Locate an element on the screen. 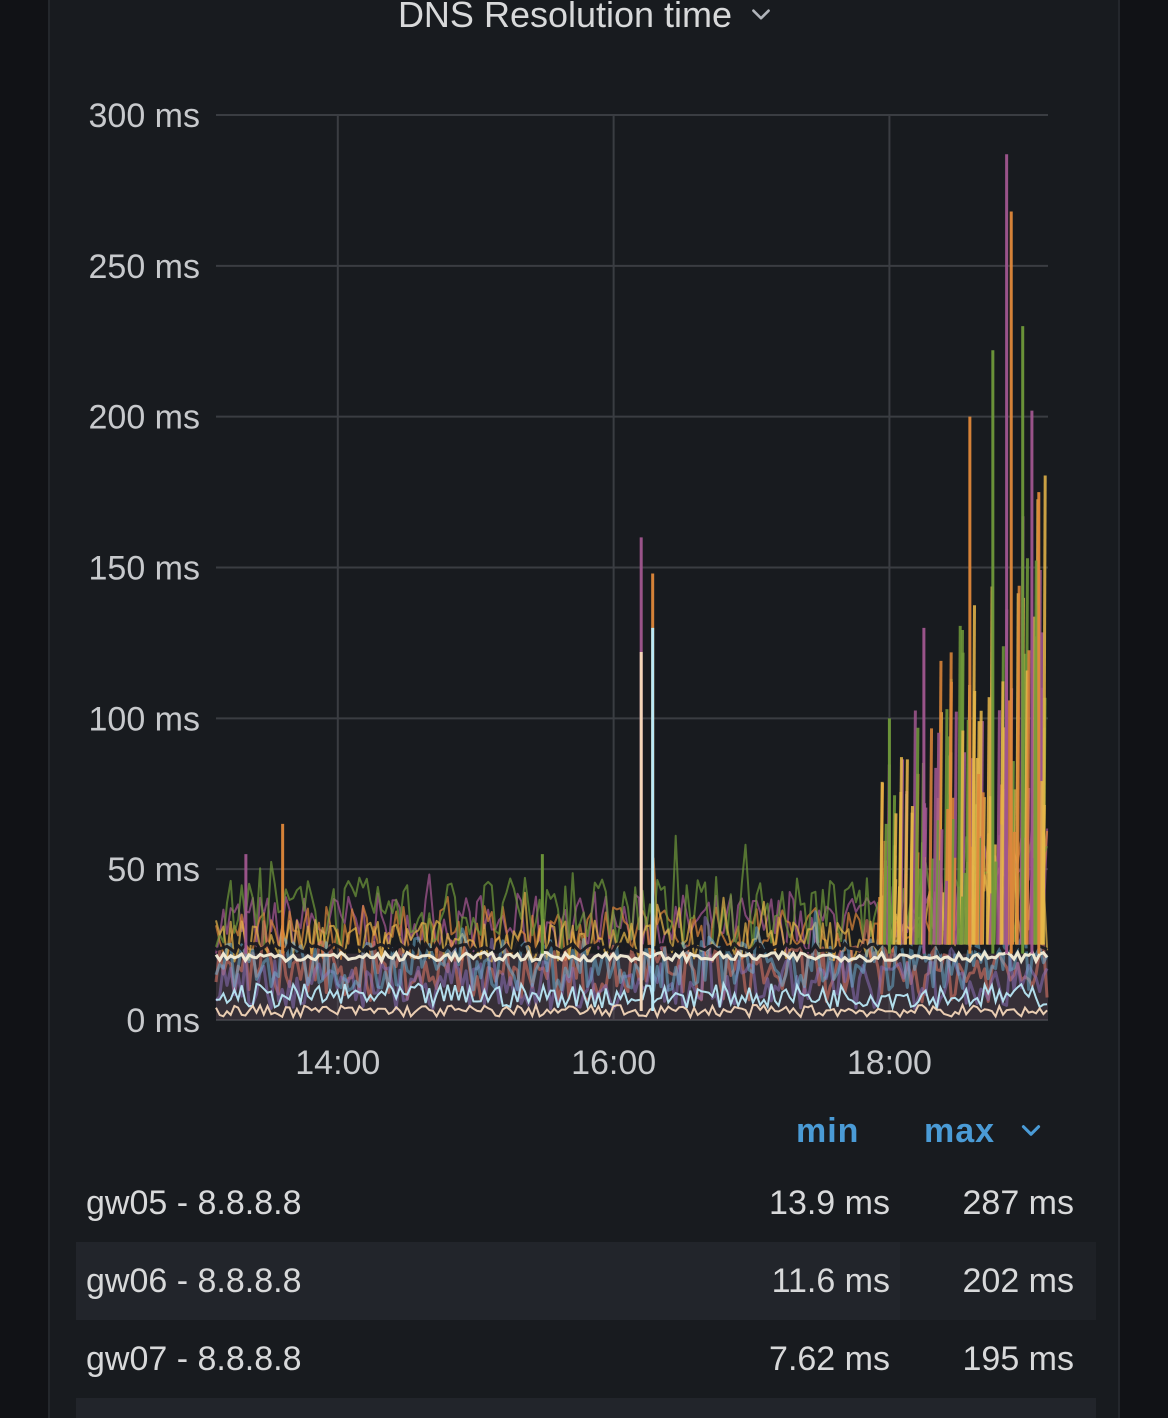 This screenshot has height=1418, width=1168. chevron-down-icon is located at coordinates (761, 15).